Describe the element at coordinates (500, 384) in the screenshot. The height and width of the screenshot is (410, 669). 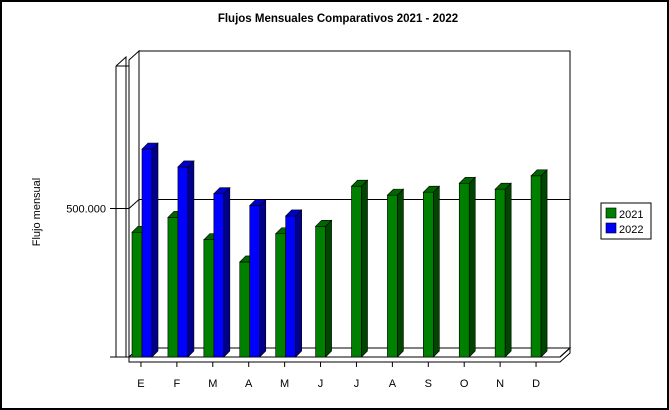
I see `x-tick-label: N` at that location.